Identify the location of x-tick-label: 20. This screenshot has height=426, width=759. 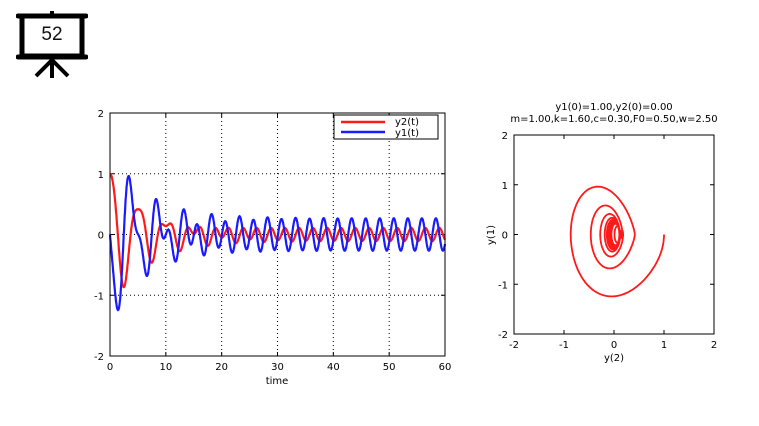
(221, 367).